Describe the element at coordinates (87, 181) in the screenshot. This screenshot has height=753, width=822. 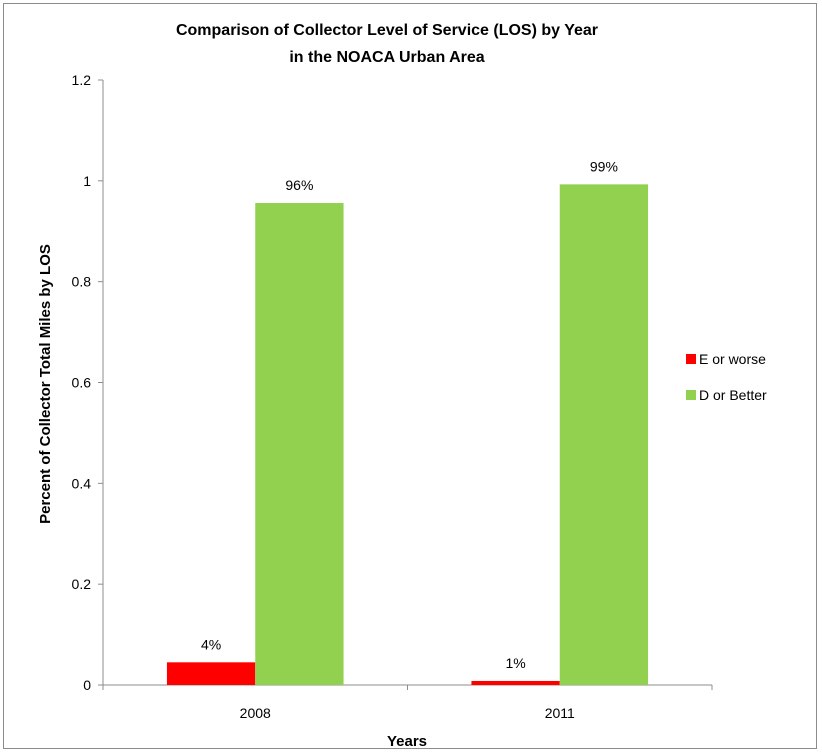
I see `y-tick-label: 1` at that location.